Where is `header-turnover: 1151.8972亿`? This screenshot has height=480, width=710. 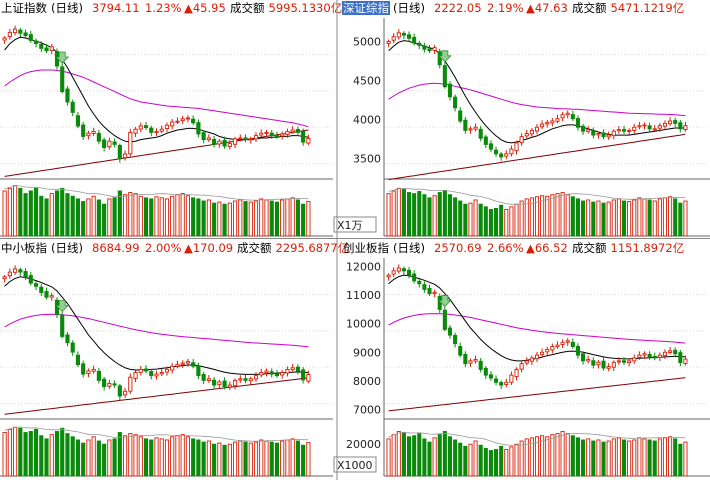 header-turnover: 1151.8972亿 is located at coordinates (648, 248).